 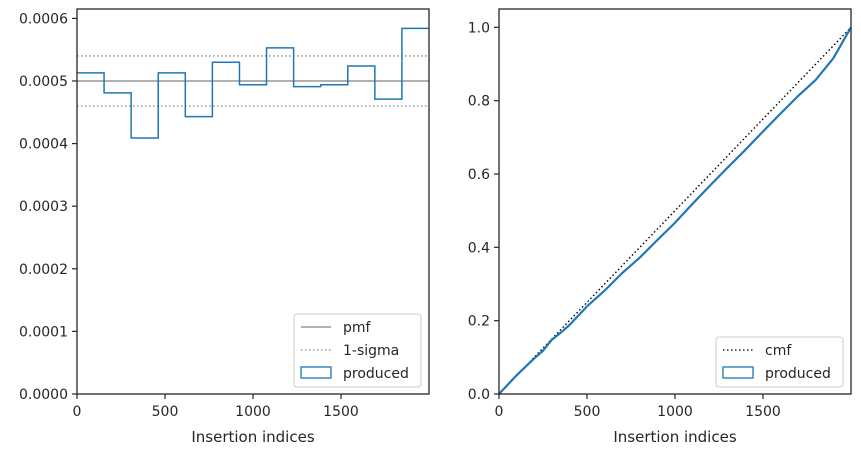 I want to click on left-legend-sigma-label: 1-sigma, so click(x=371, y=351).